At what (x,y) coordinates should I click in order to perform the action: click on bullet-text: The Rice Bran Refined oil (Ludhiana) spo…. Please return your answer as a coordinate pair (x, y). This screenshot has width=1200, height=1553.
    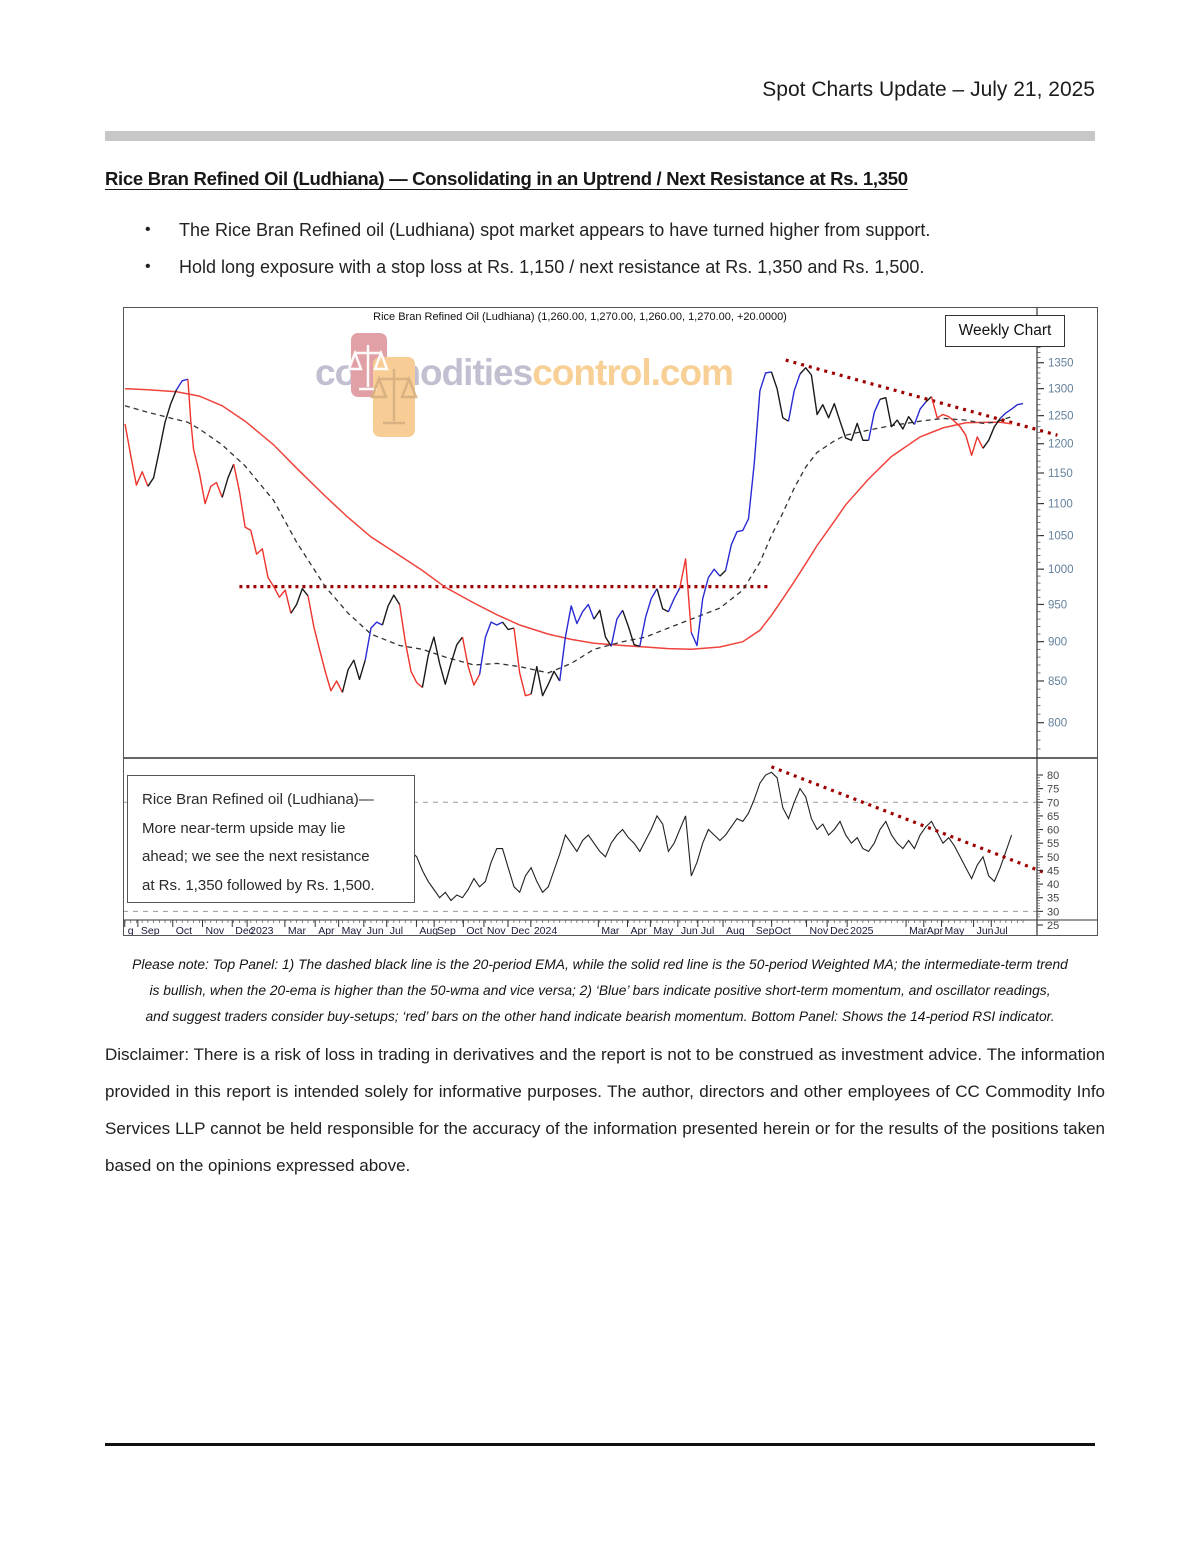
    Looking at the image, I should click on (555, 230).